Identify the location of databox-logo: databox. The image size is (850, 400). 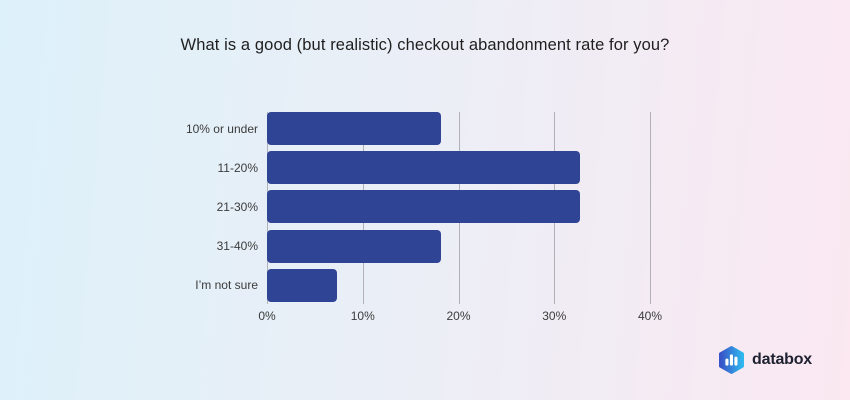
(765, 360).